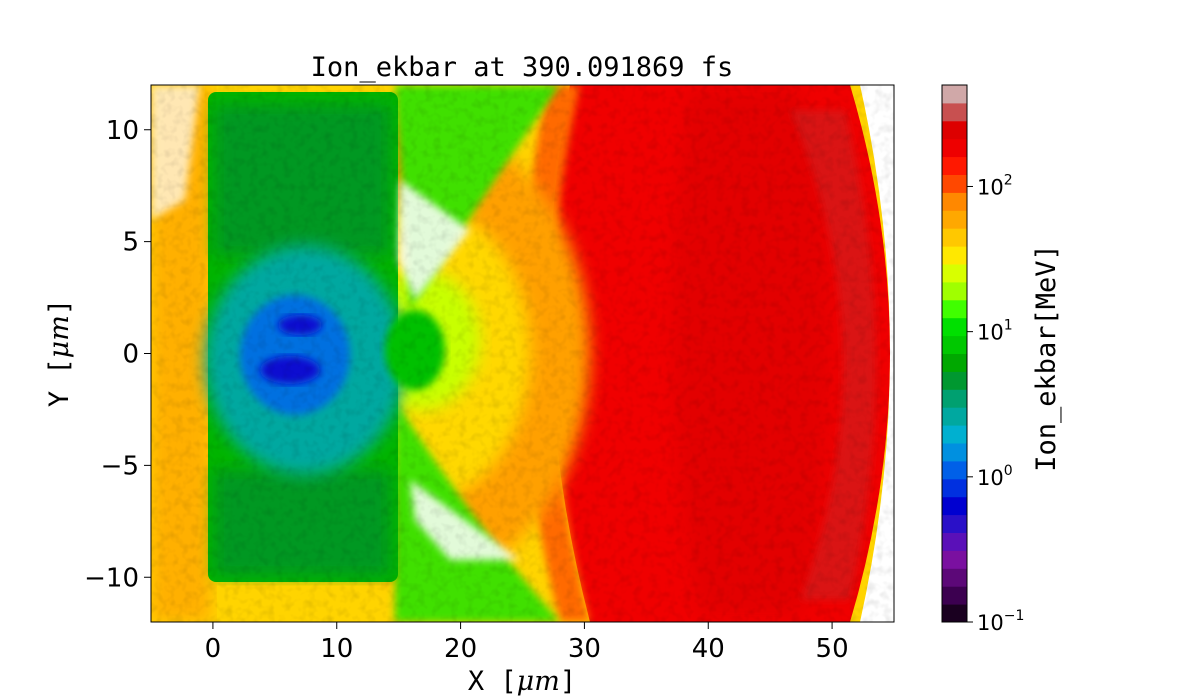 This screenshot has height=700, width=1200. Describe the element at coordinates (1008, 471) in the screenshot. I see `colorbar-tick-exponent: 0` at that location.